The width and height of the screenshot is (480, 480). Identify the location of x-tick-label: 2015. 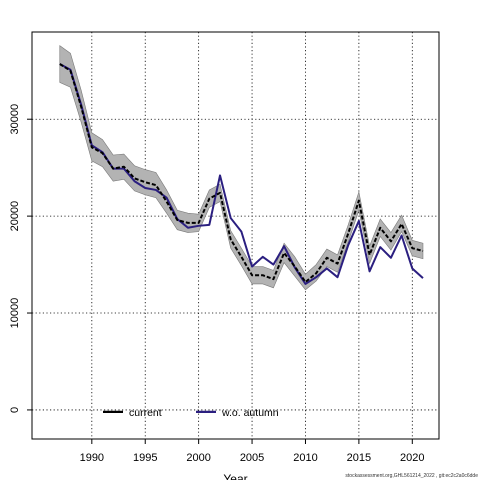
(359, 458).